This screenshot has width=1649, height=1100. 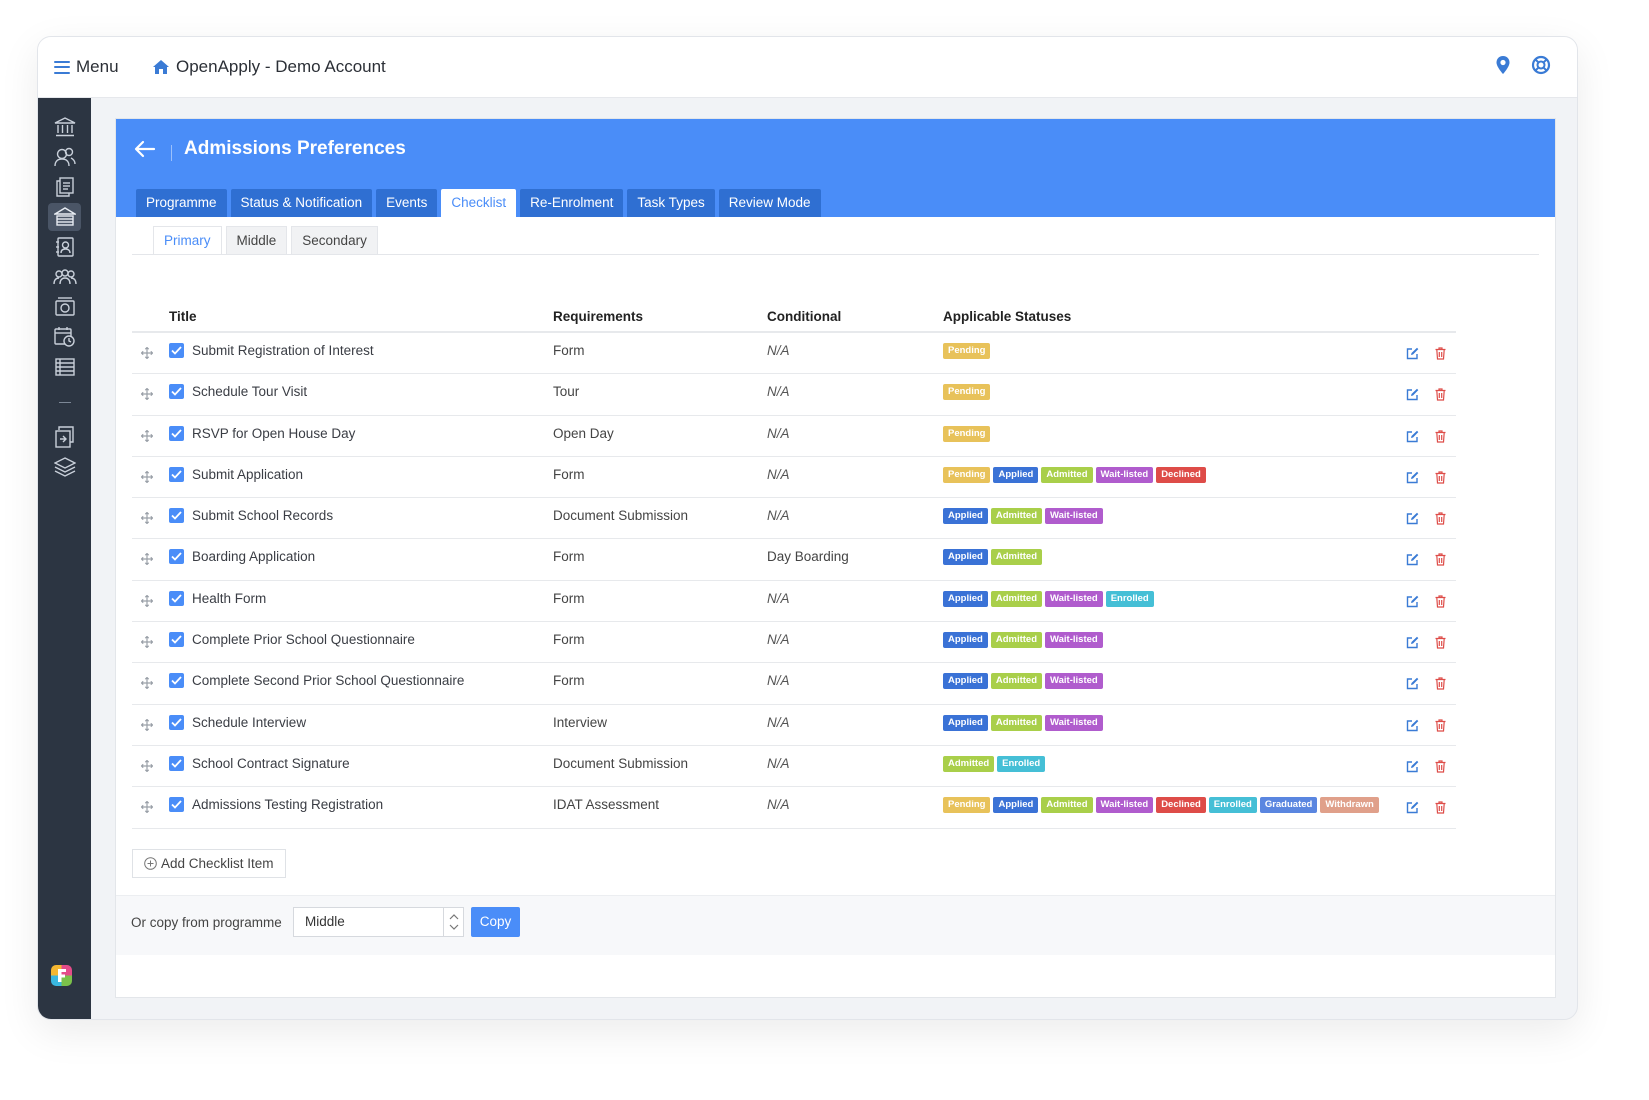 I want to click on subtab-primary: Primary, so click(x=187, y=240).